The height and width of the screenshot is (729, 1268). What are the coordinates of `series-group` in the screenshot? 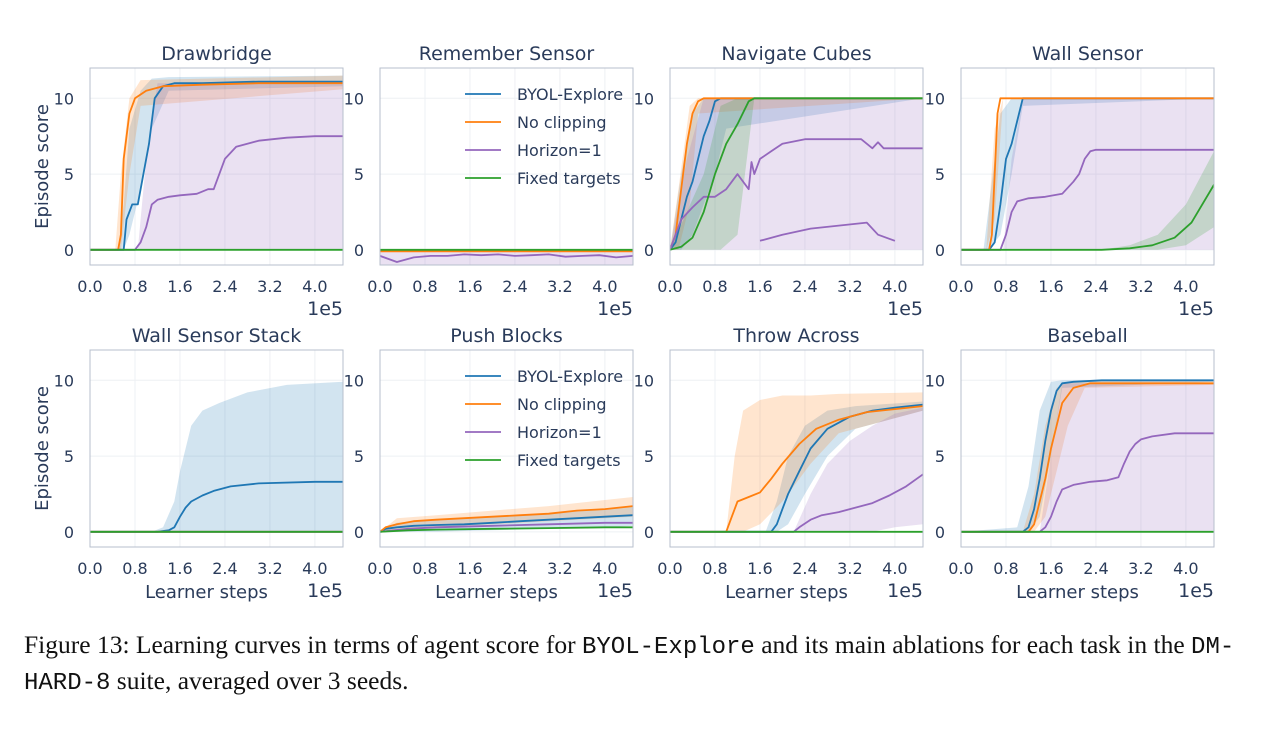 It's located at (216, 457).